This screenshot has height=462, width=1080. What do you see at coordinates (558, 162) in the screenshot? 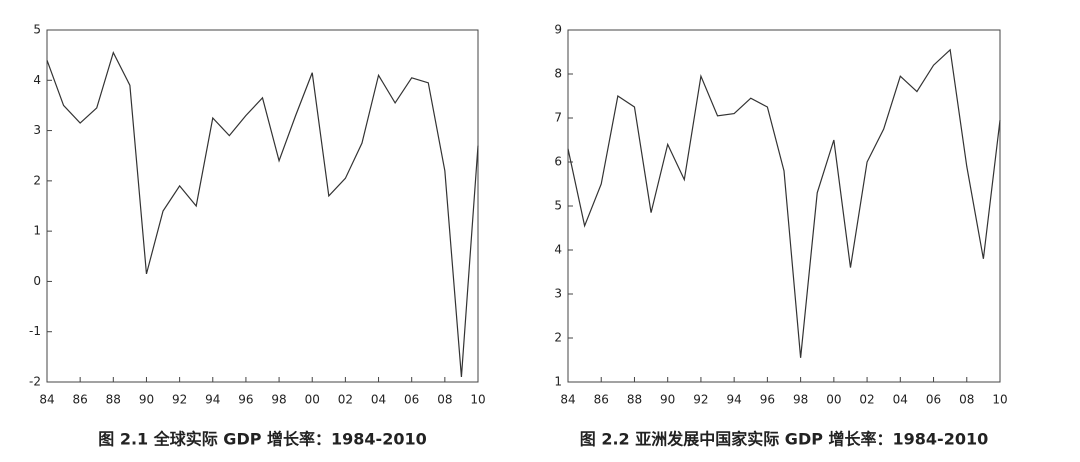
I see `y-tick-label: 6` at bounding box center [558, 162].